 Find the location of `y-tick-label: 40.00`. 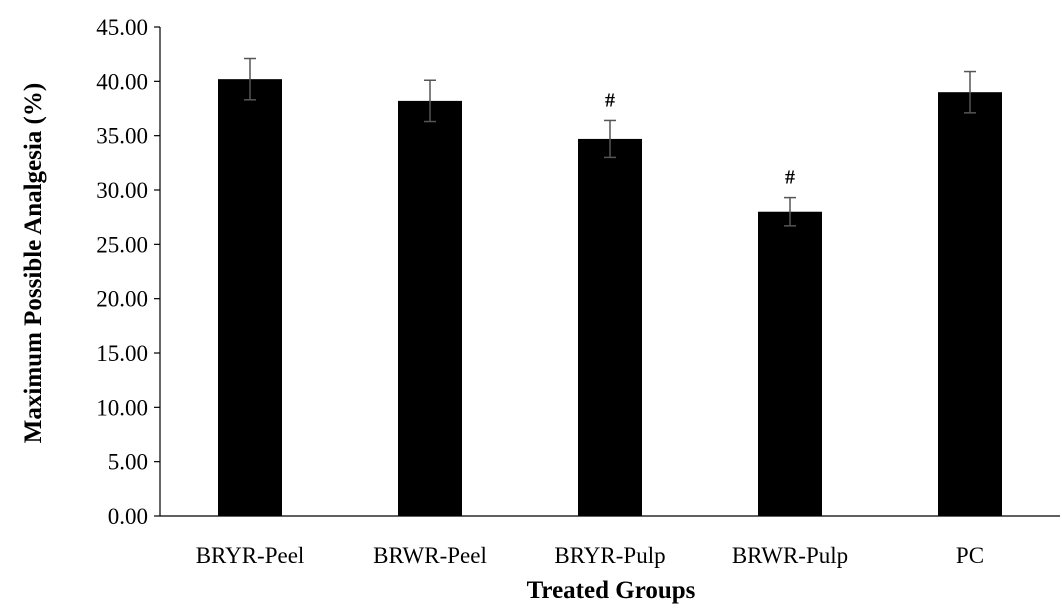

y-tick-label: 40.00 is located at coordinates (122, 81).